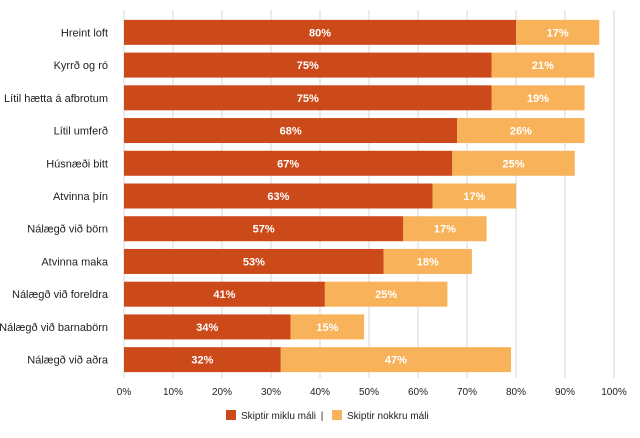 The height and width of the screenshot is (438, 640). I want to click on x-tick-label: 90%, so click(565, 392).